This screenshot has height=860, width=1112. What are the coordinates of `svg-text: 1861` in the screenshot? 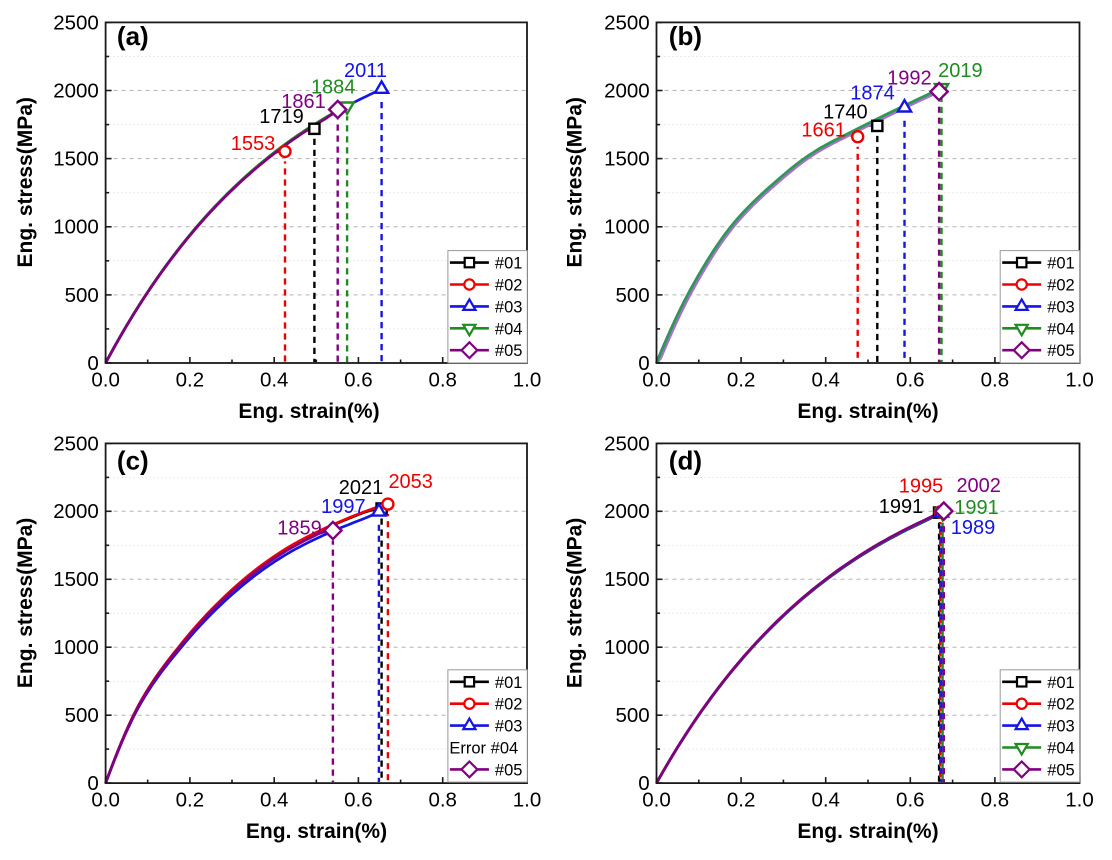 It's located at (303, 102).